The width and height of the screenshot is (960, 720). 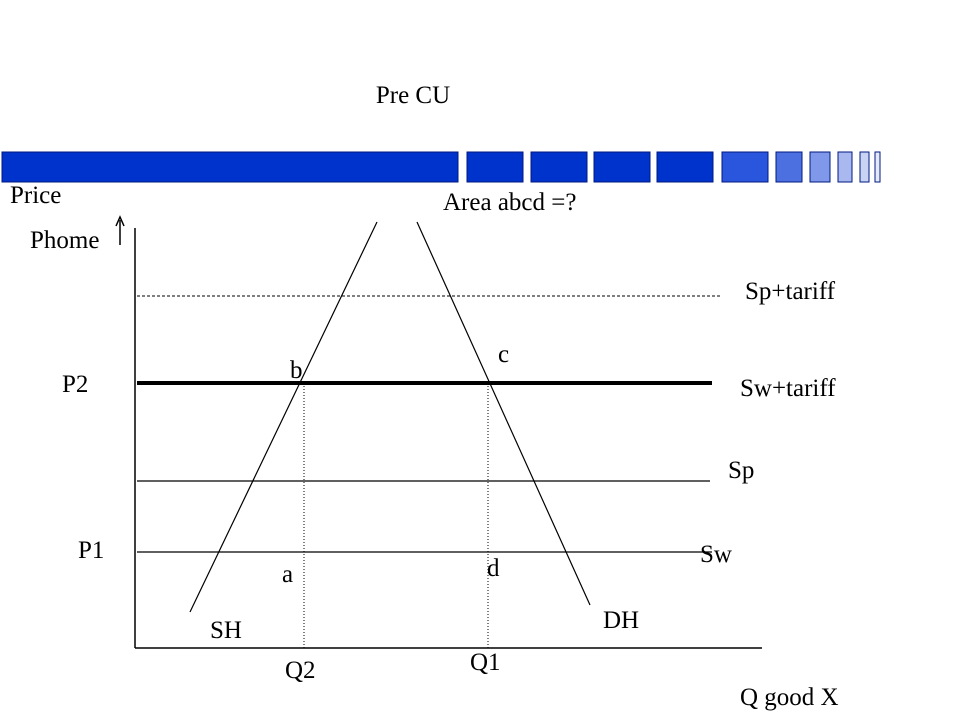 I want to click on y-axis-sub-label: Phome, so click(x=64, y=240).